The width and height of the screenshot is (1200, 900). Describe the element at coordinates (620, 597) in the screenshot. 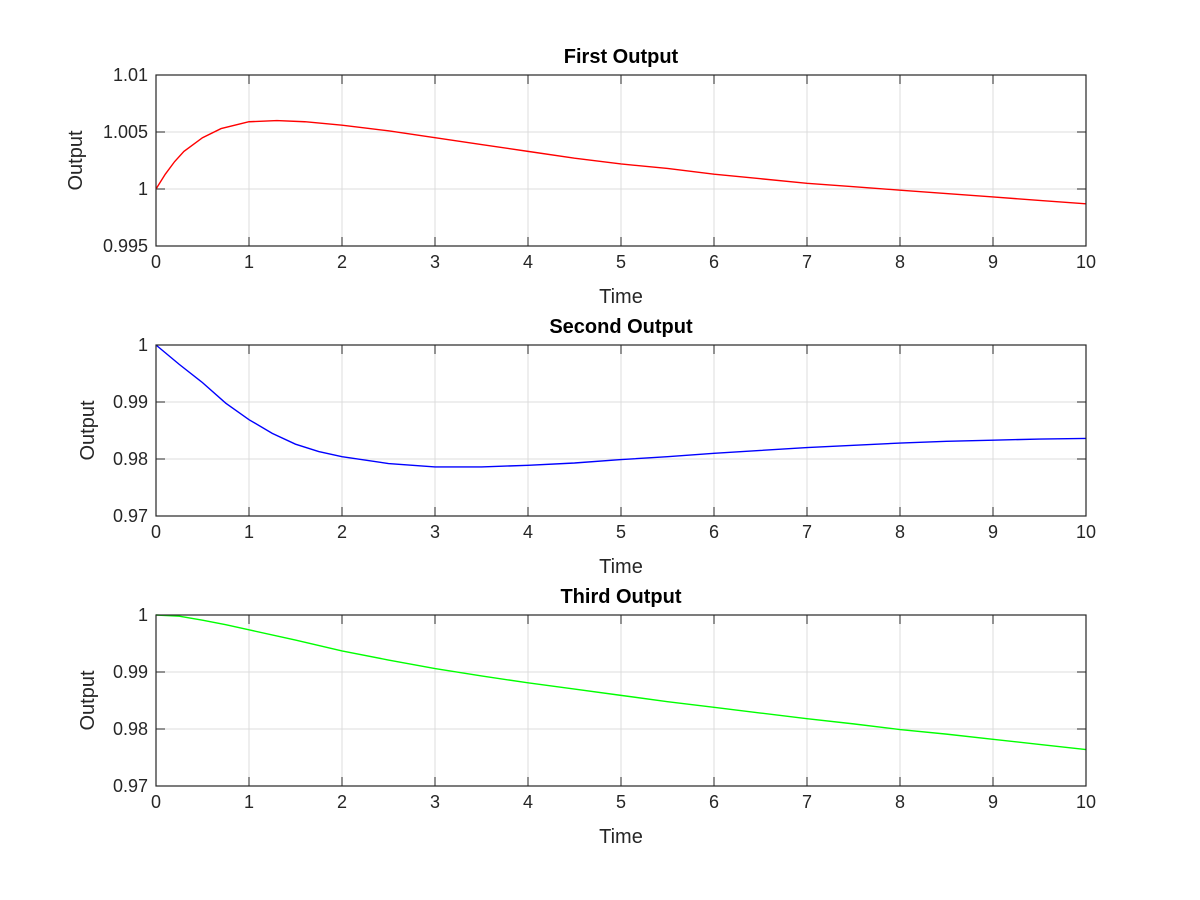

I see `chart-title: Third Output` at that location.